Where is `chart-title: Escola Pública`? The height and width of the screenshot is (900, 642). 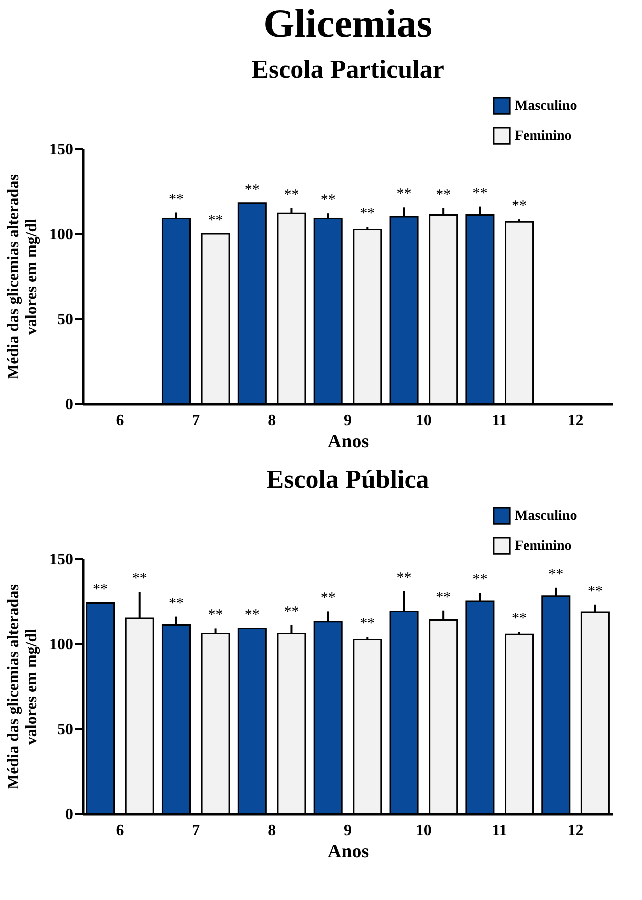
chart-title: Escola Pública is located at coordinates (348, 479).